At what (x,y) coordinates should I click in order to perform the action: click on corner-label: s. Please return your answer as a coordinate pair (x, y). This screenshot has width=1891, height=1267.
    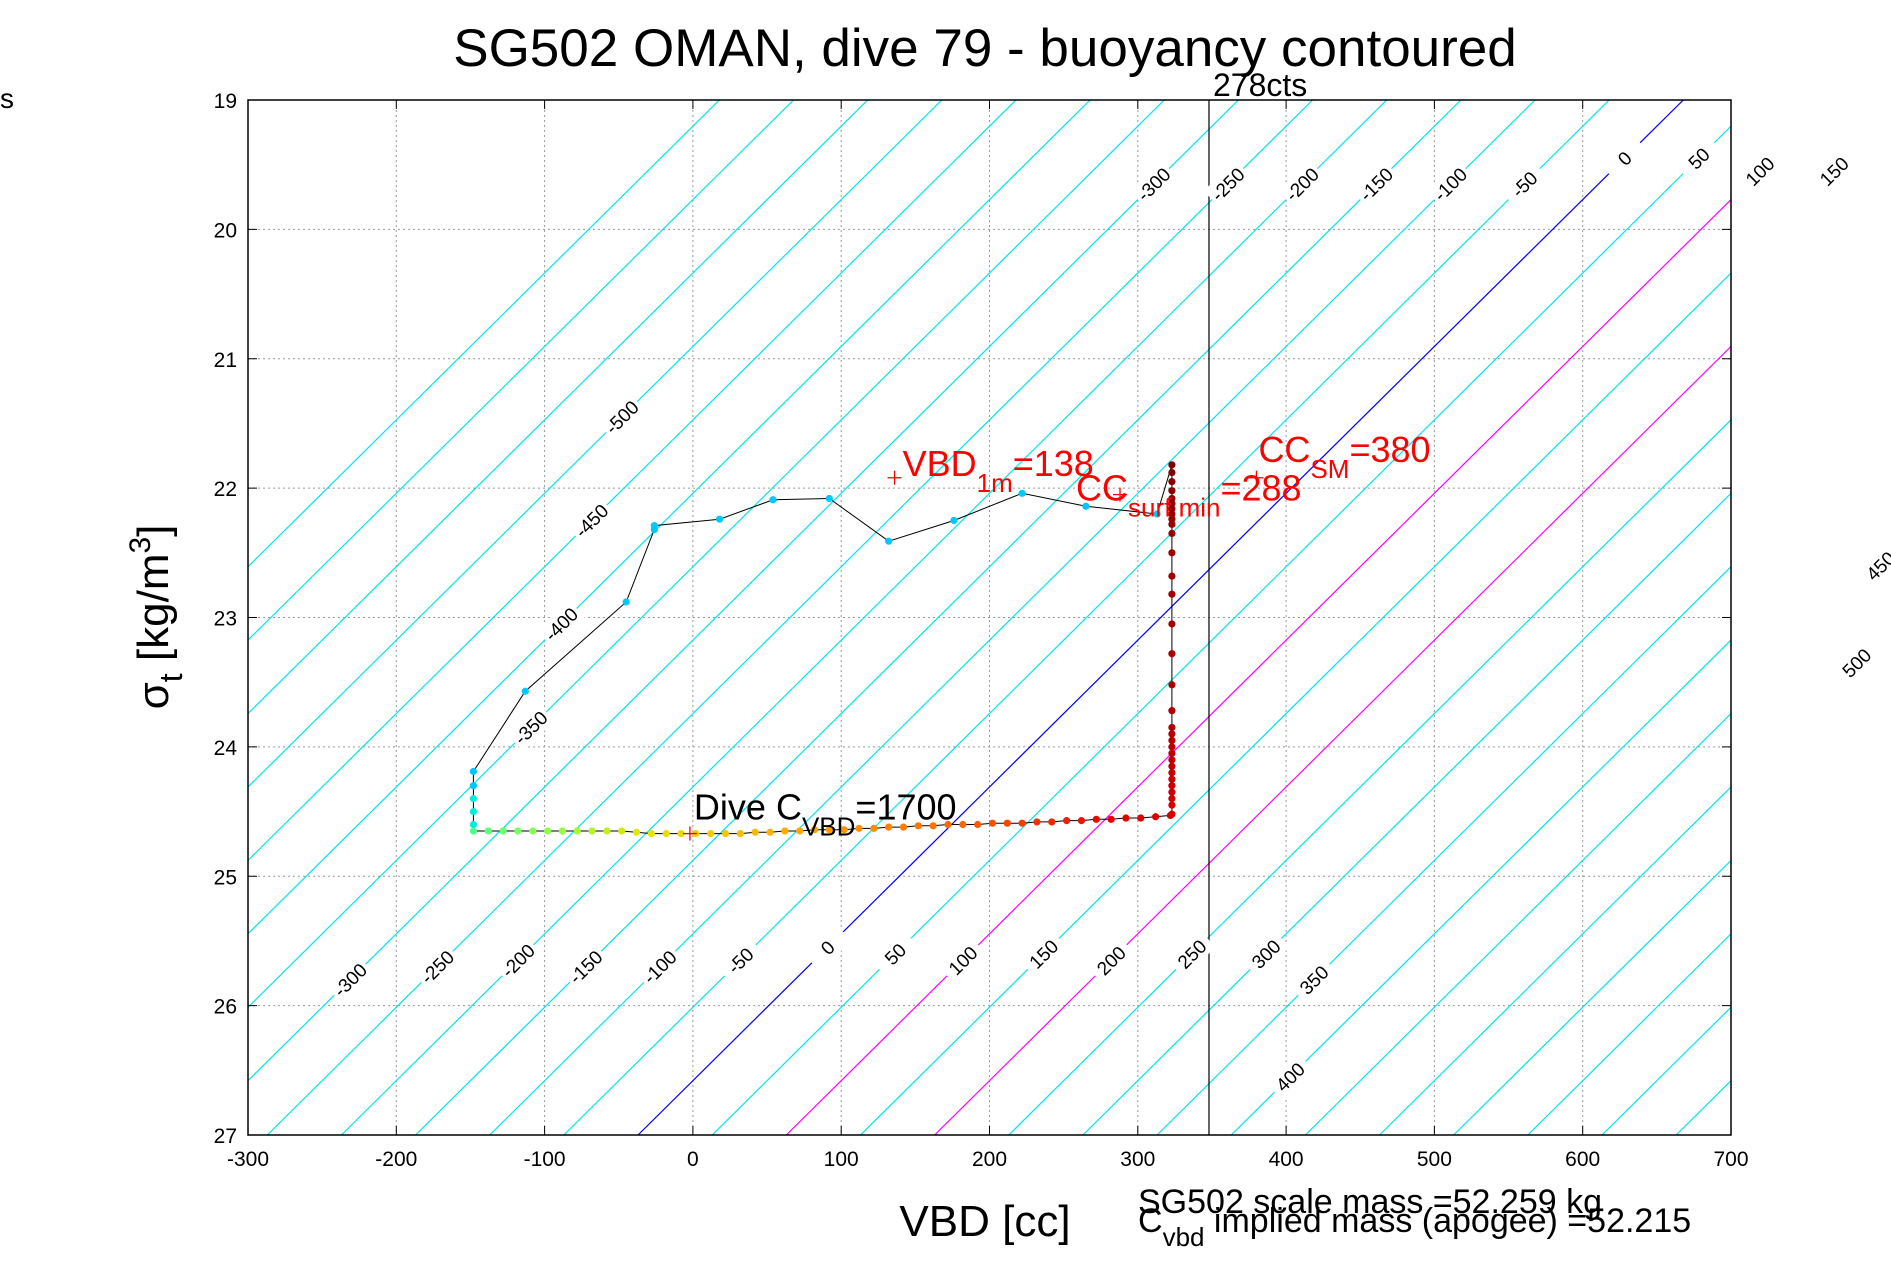
    Looking at the image, I should click on (7, 98).